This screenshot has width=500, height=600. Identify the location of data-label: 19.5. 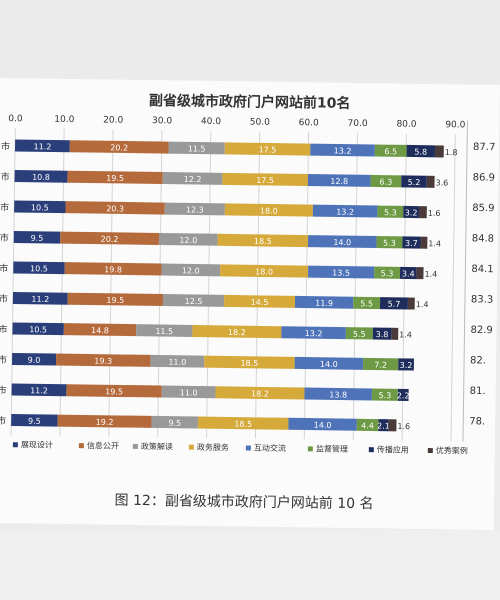
(115, 178).